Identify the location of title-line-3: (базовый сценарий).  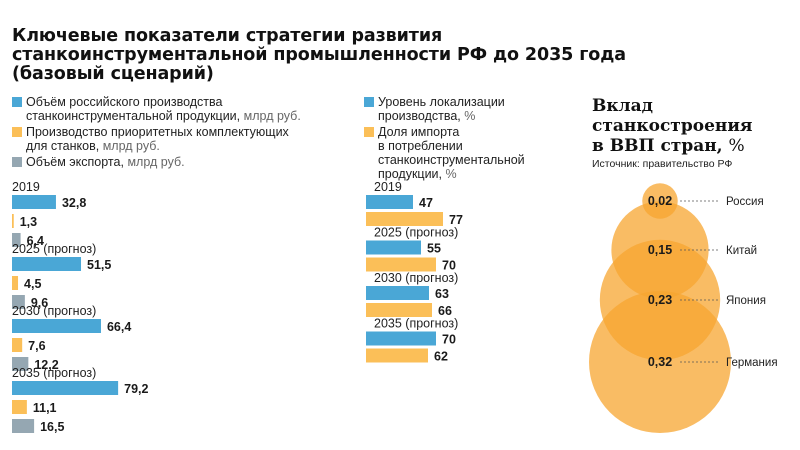
(113, 74).